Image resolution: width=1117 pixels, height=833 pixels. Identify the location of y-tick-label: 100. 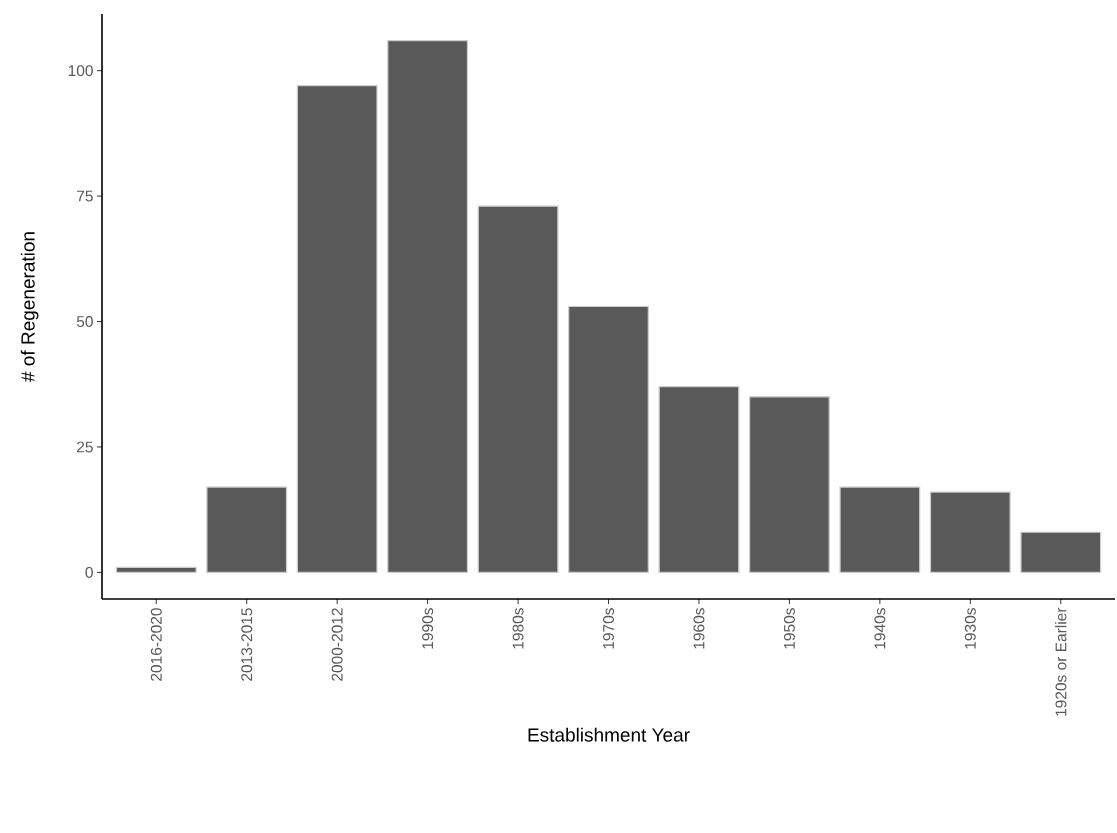
(80, 71).